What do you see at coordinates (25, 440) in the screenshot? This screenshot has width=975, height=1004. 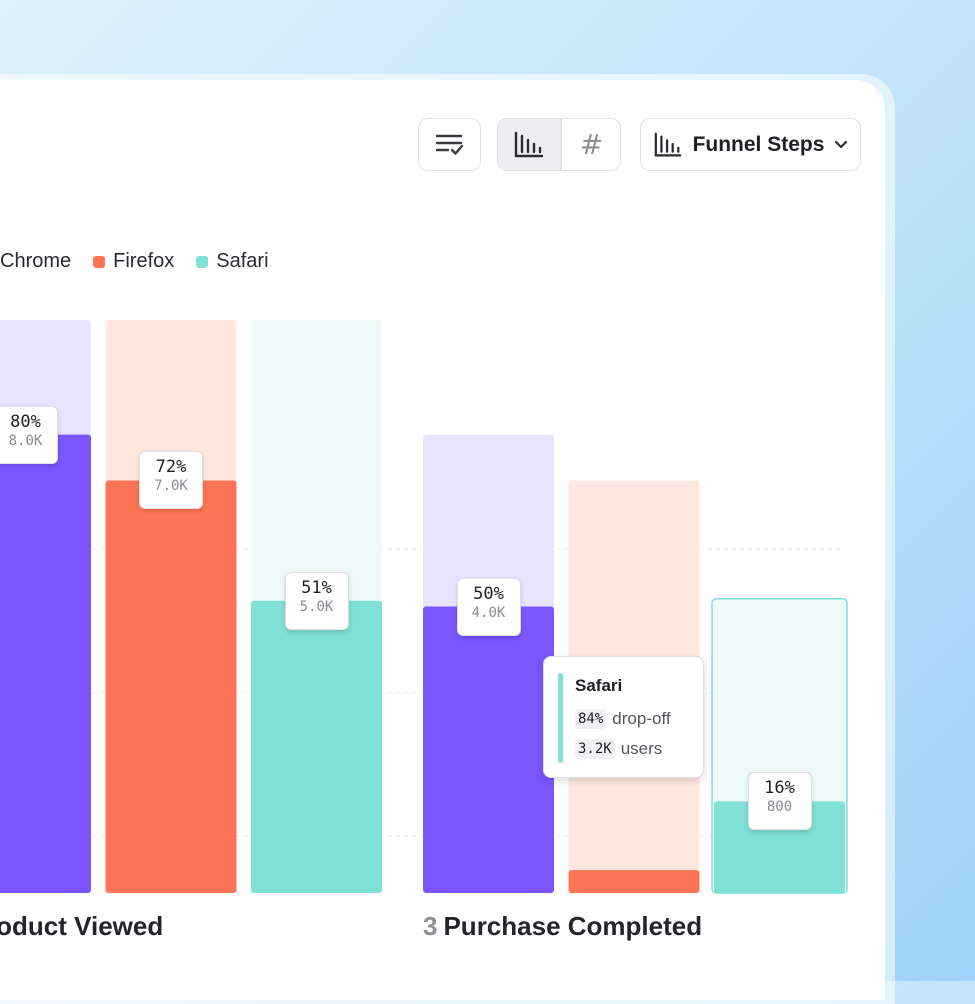 I see `value-count: 8.0K` at bounding box center [25, 440].